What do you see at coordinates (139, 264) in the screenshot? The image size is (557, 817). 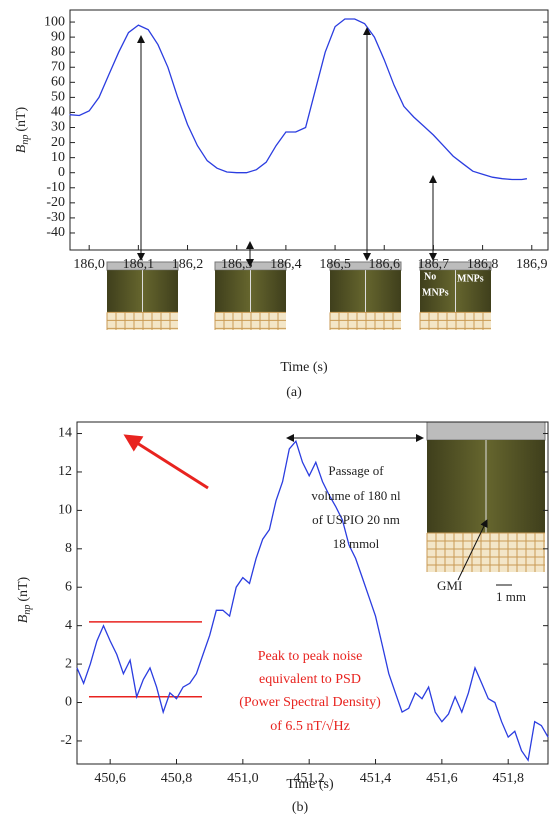 I see `x-tick-label: 186,1` at bounding box center [139, 264].